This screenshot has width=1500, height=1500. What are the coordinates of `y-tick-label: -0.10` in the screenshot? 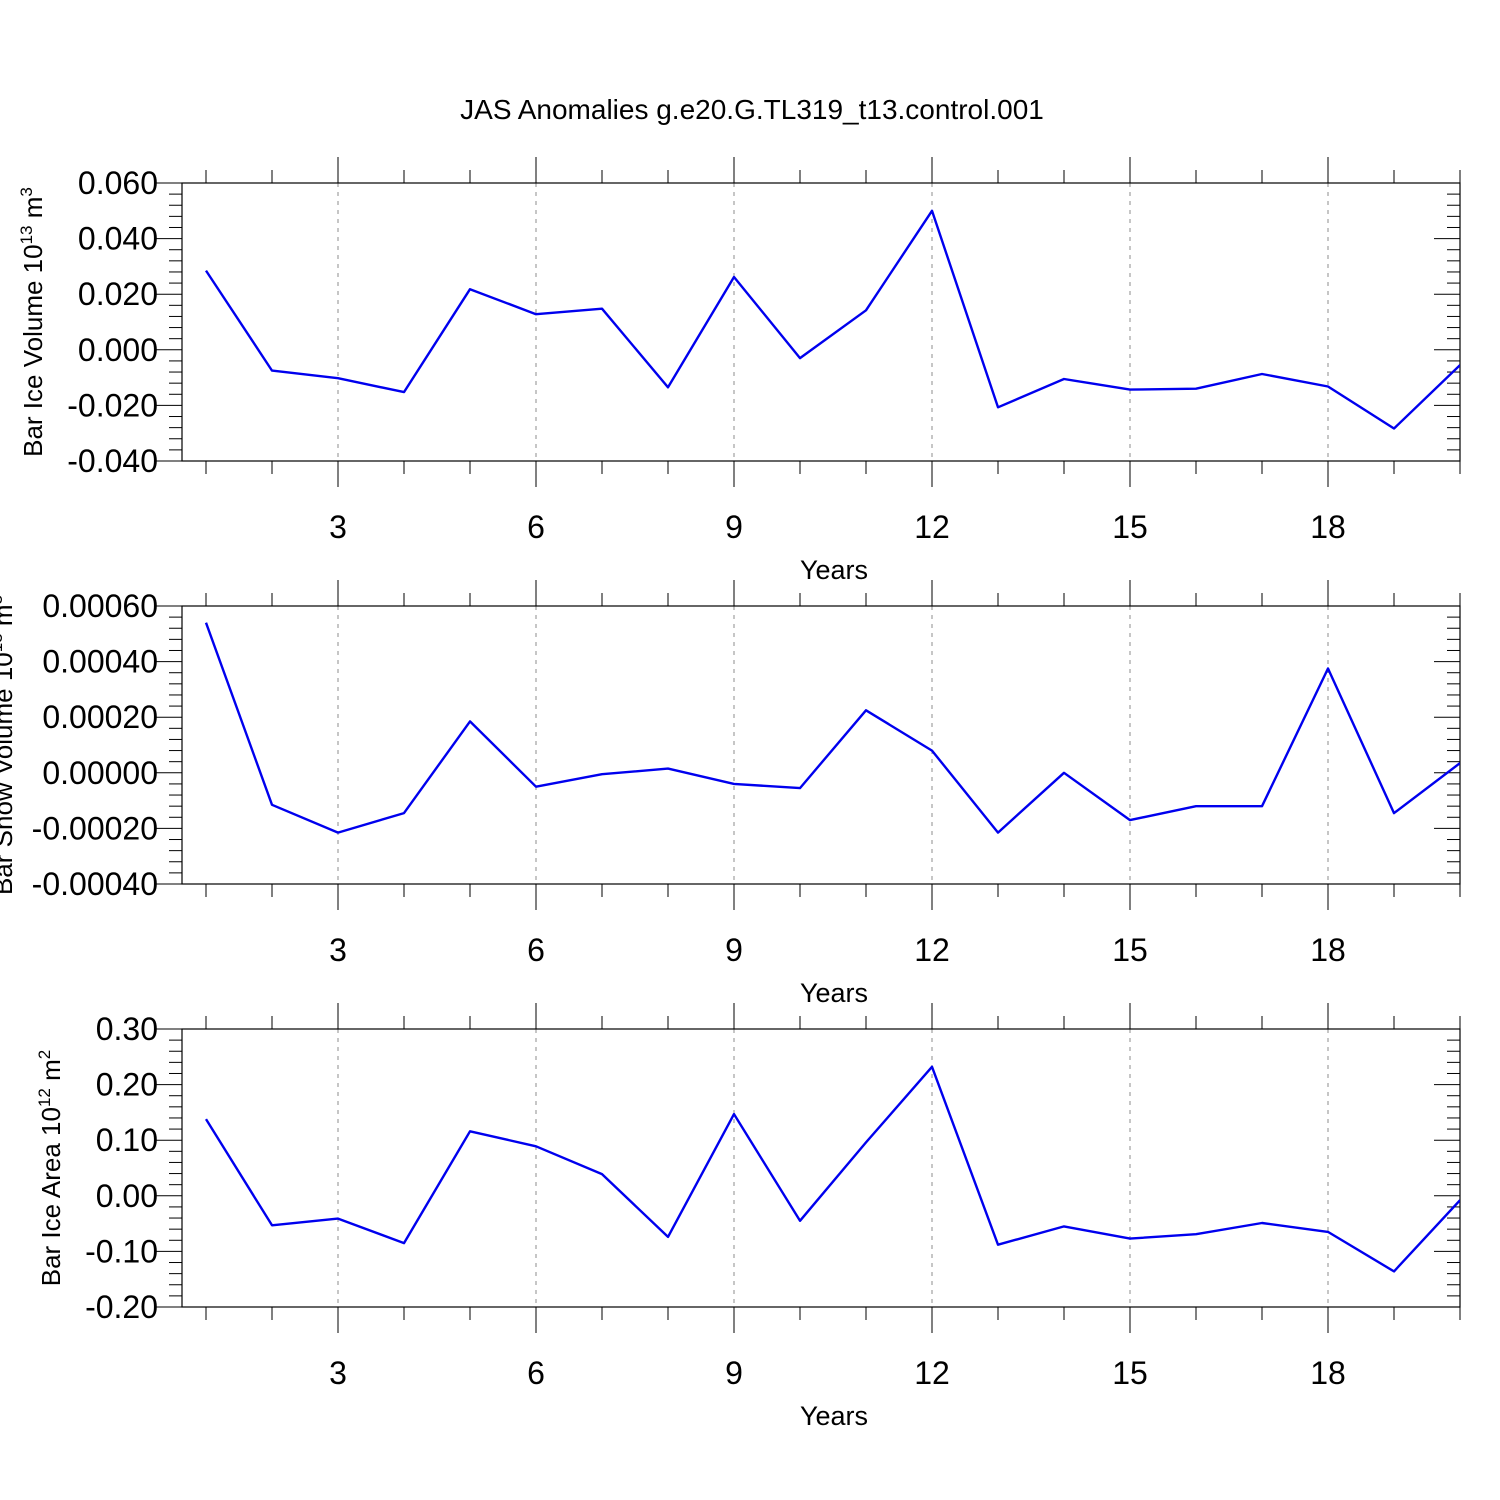 It's located at (121, 1251).